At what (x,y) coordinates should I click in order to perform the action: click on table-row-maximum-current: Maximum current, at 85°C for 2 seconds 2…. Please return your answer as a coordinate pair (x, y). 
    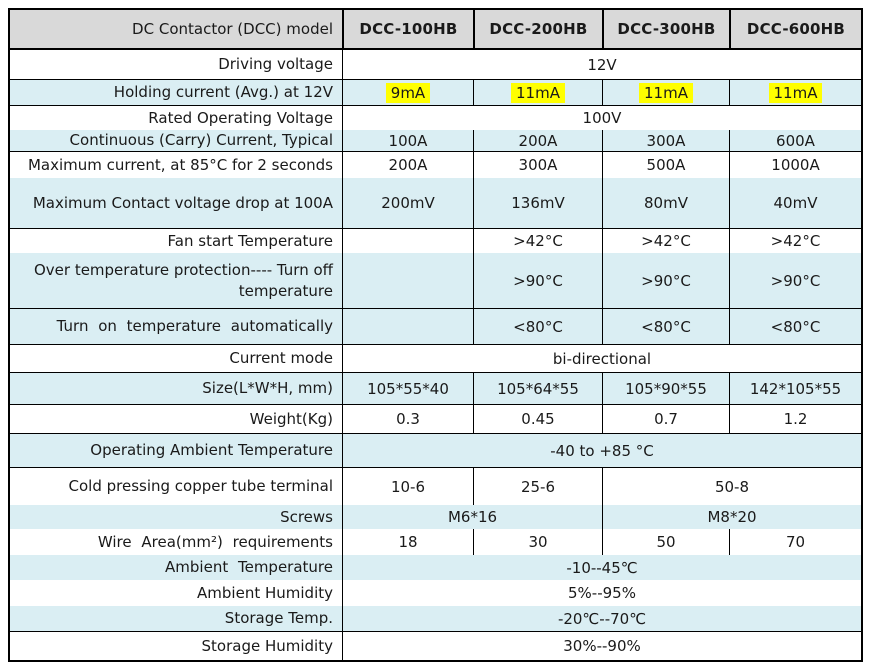
    Looking at the image, I should click on (435, 165).